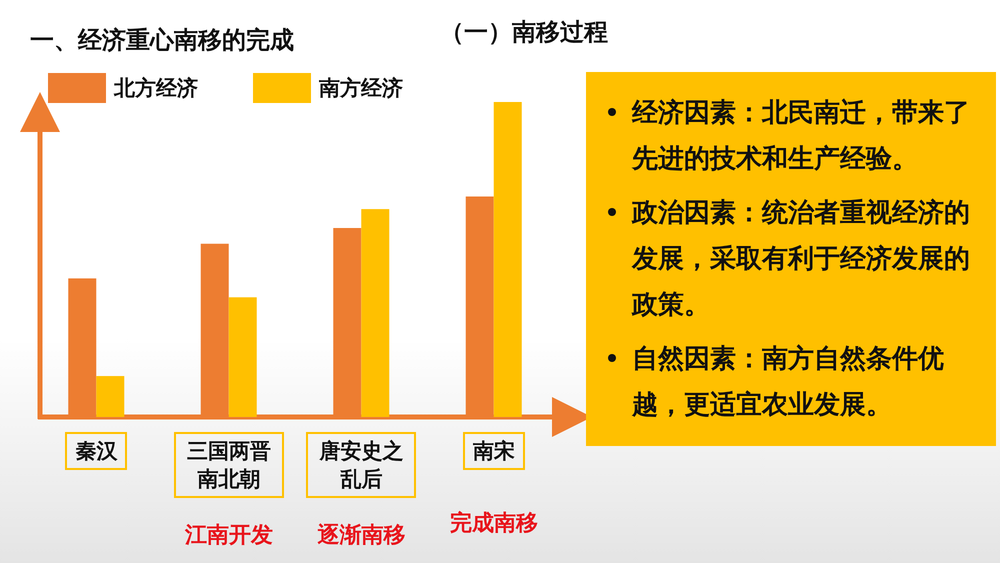 Image resolution: width=1000 pixels, height=563 pixels. Describe the element at coordinates (524, 32) in the screenshot. I see `subtitle: （一）南移过程` at that location.